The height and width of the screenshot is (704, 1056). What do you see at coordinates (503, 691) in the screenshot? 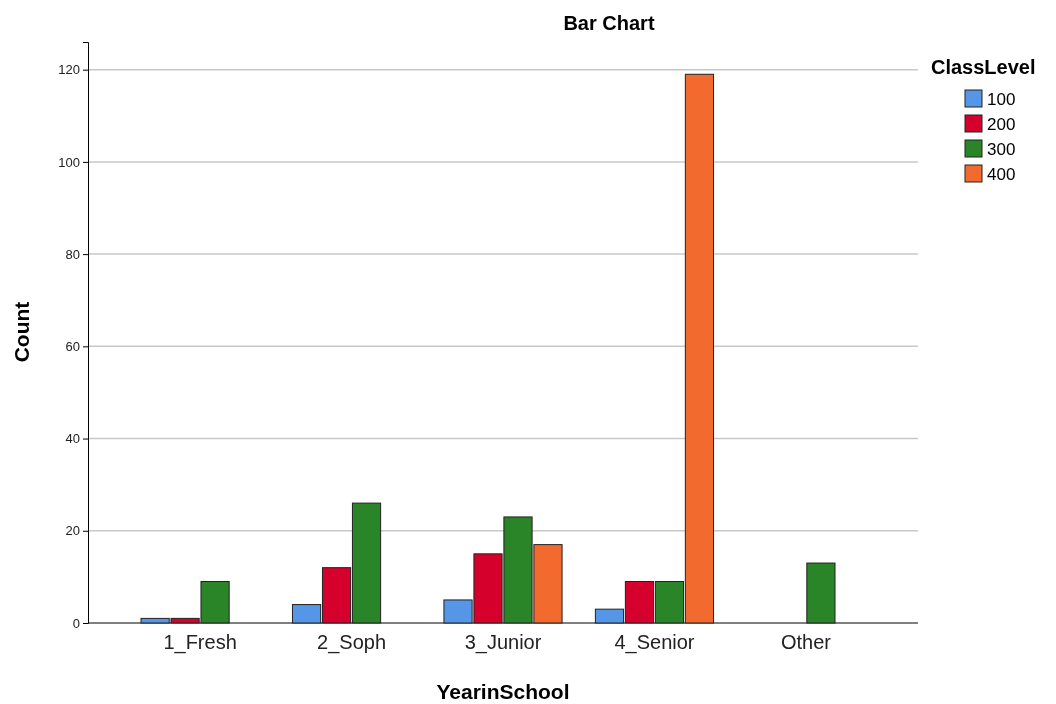
I see `x-axis-title: YearinSchool` at bounding box center [503, 691].